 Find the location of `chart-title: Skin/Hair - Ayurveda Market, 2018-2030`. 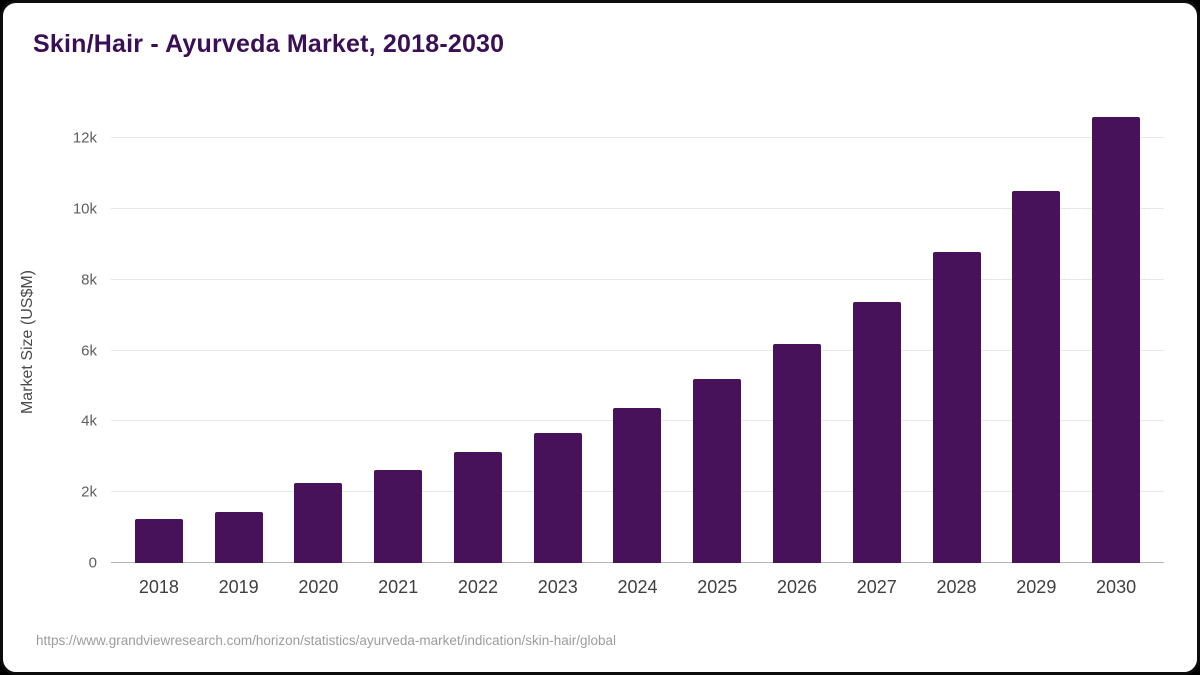

chart-title: Skin/Hair - Ayurveda Market, 2018-2030 is located at coordinates (269, 44).